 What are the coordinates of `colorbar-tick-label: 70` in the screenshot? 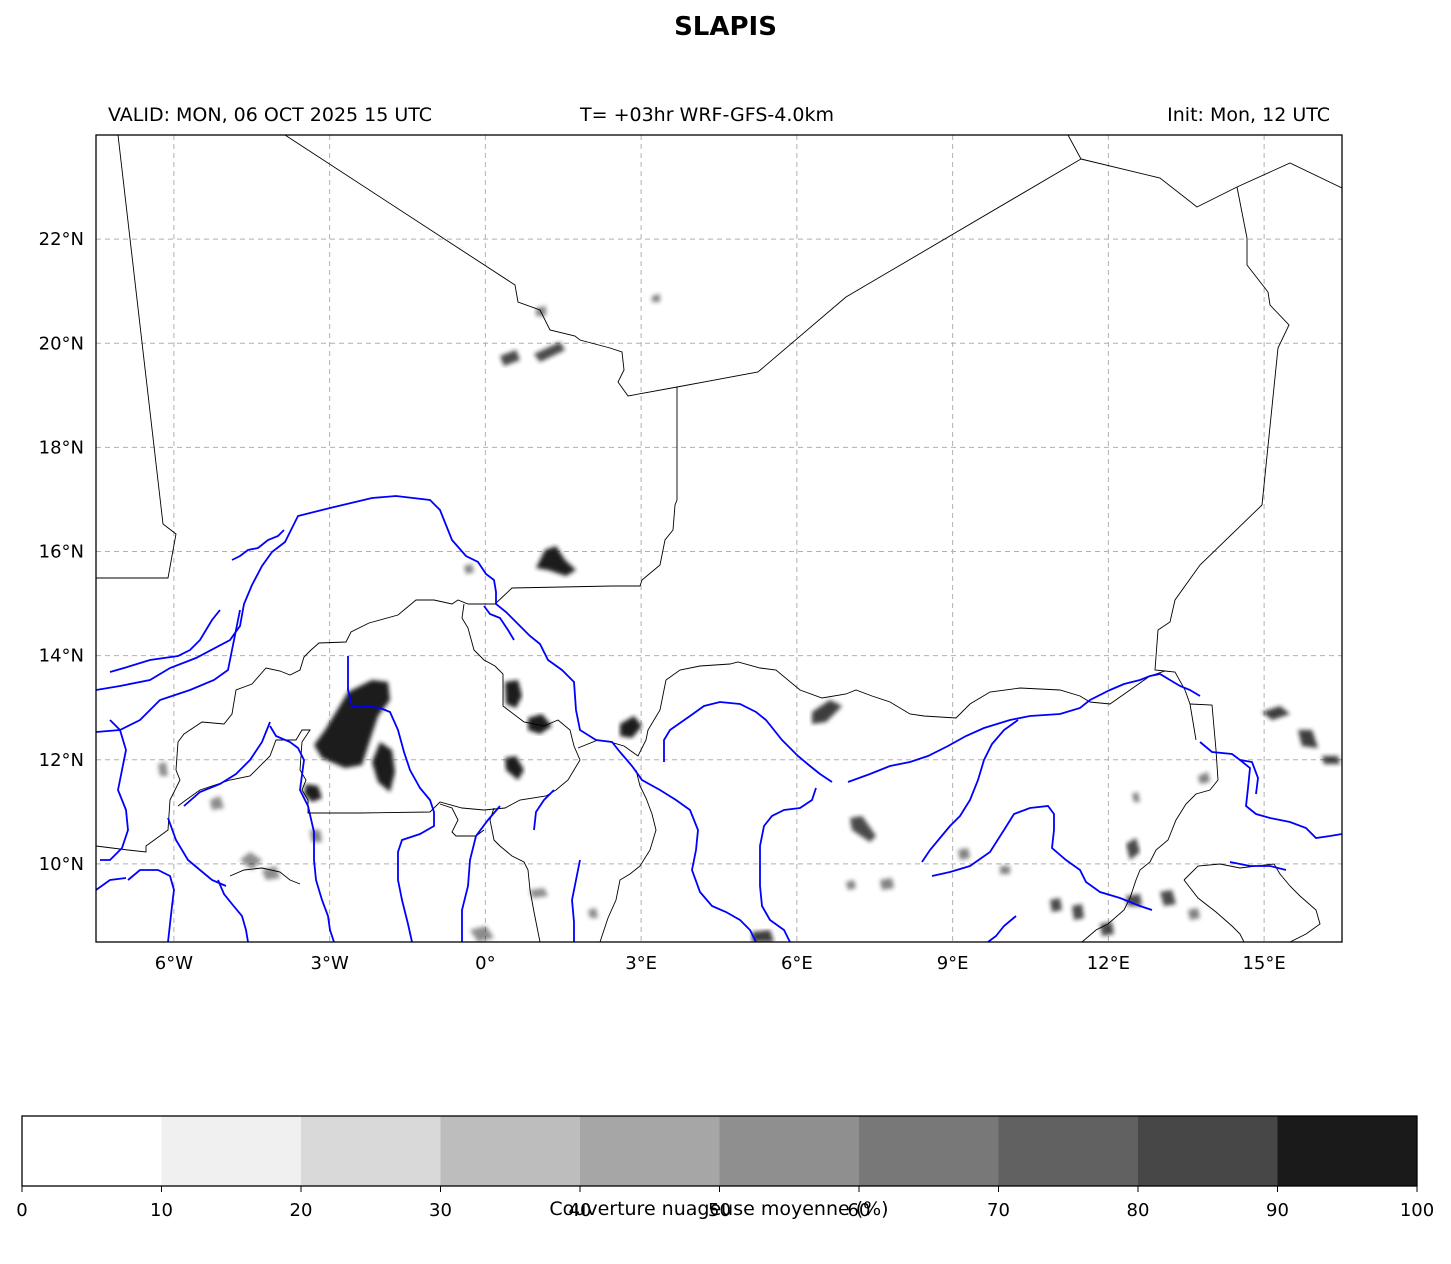 It's located at (998, 1210).